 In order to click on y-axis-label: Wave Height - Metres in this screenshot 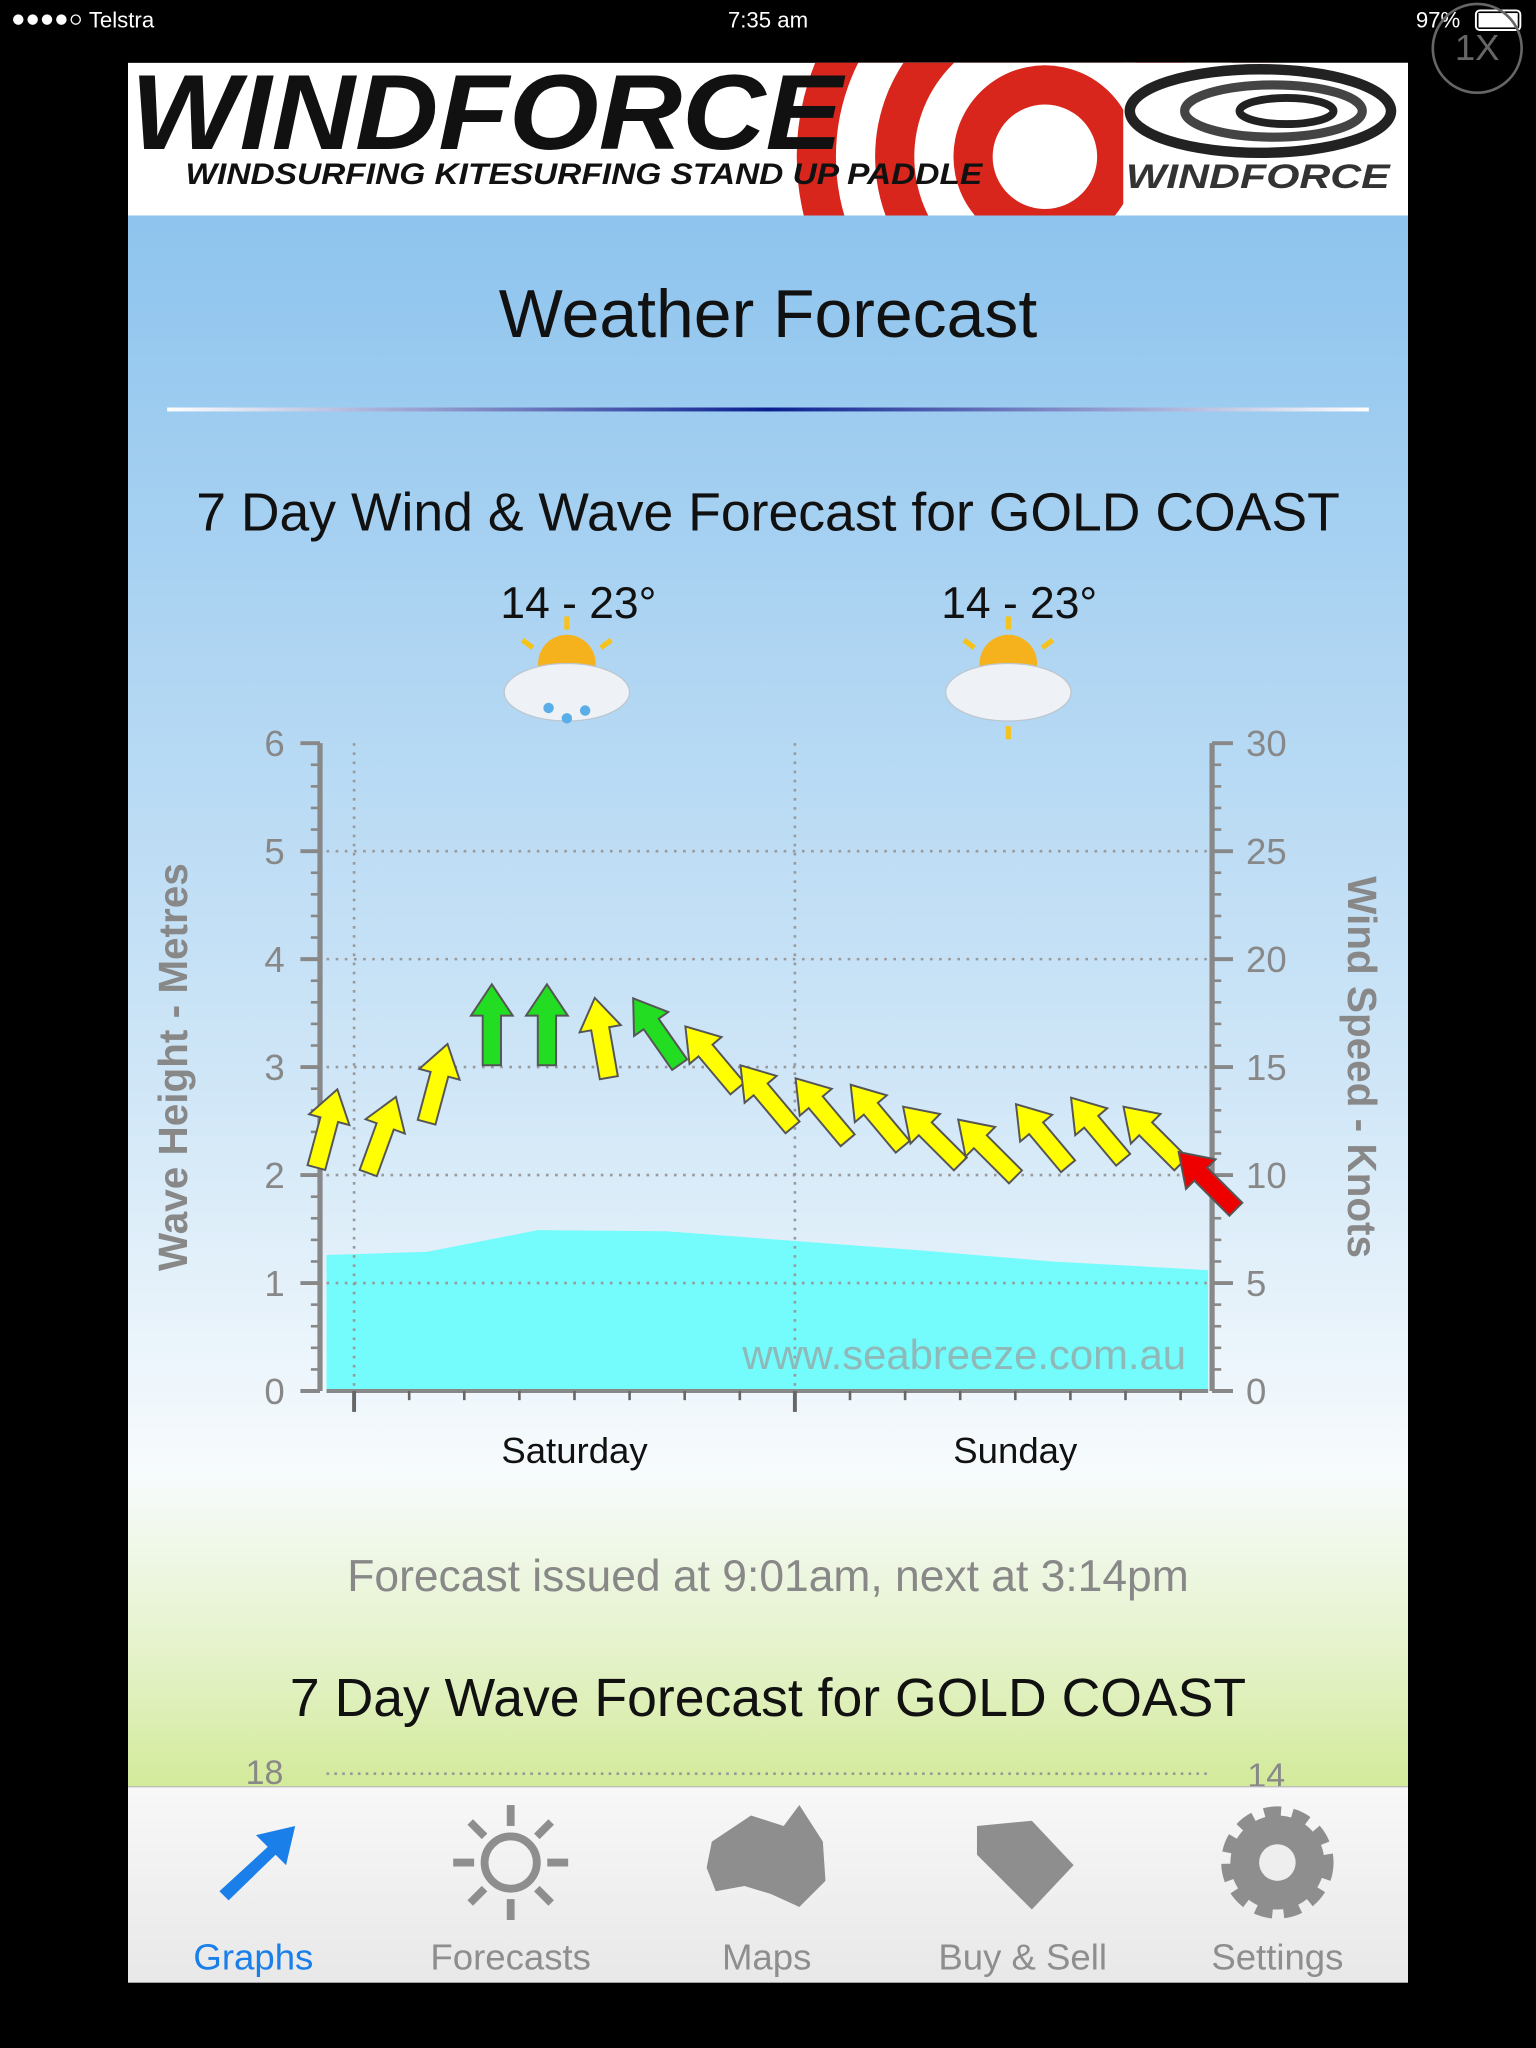, I will do `click(173, 1067)`.